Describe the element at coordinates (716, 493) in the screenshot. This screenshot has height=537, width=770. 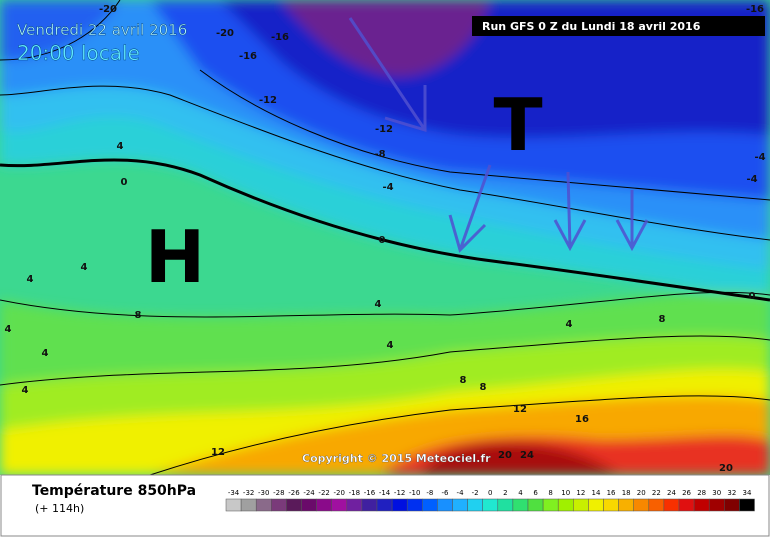
I see `scale-label: 30` at that location.